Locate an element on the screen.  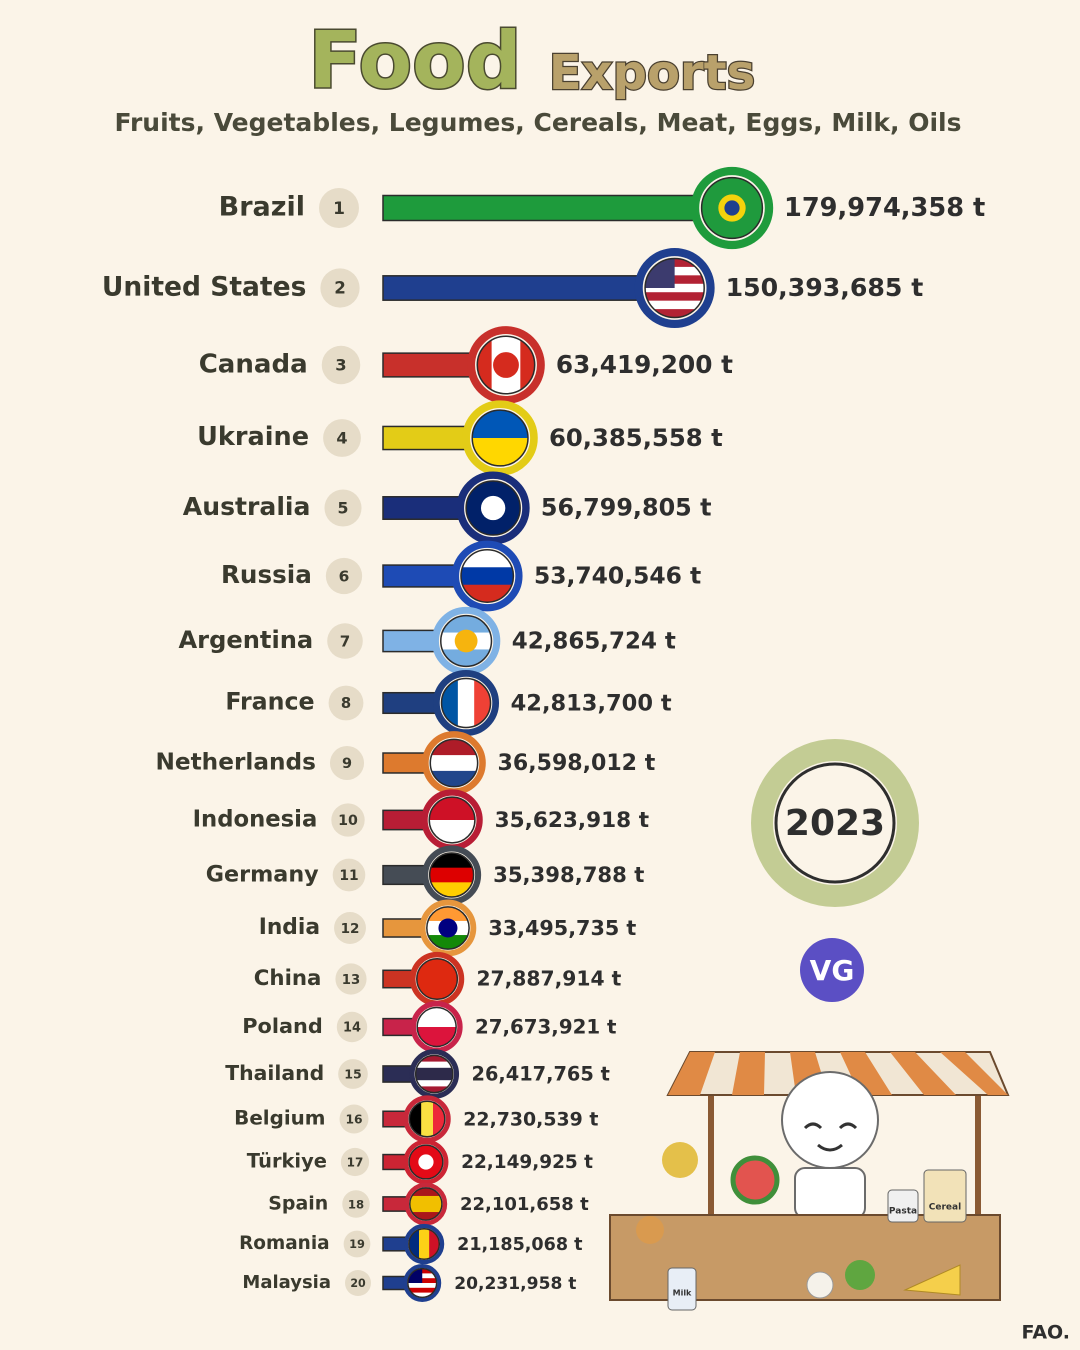
value-label: 60,385,558 t is located at coordinates (636, 437).